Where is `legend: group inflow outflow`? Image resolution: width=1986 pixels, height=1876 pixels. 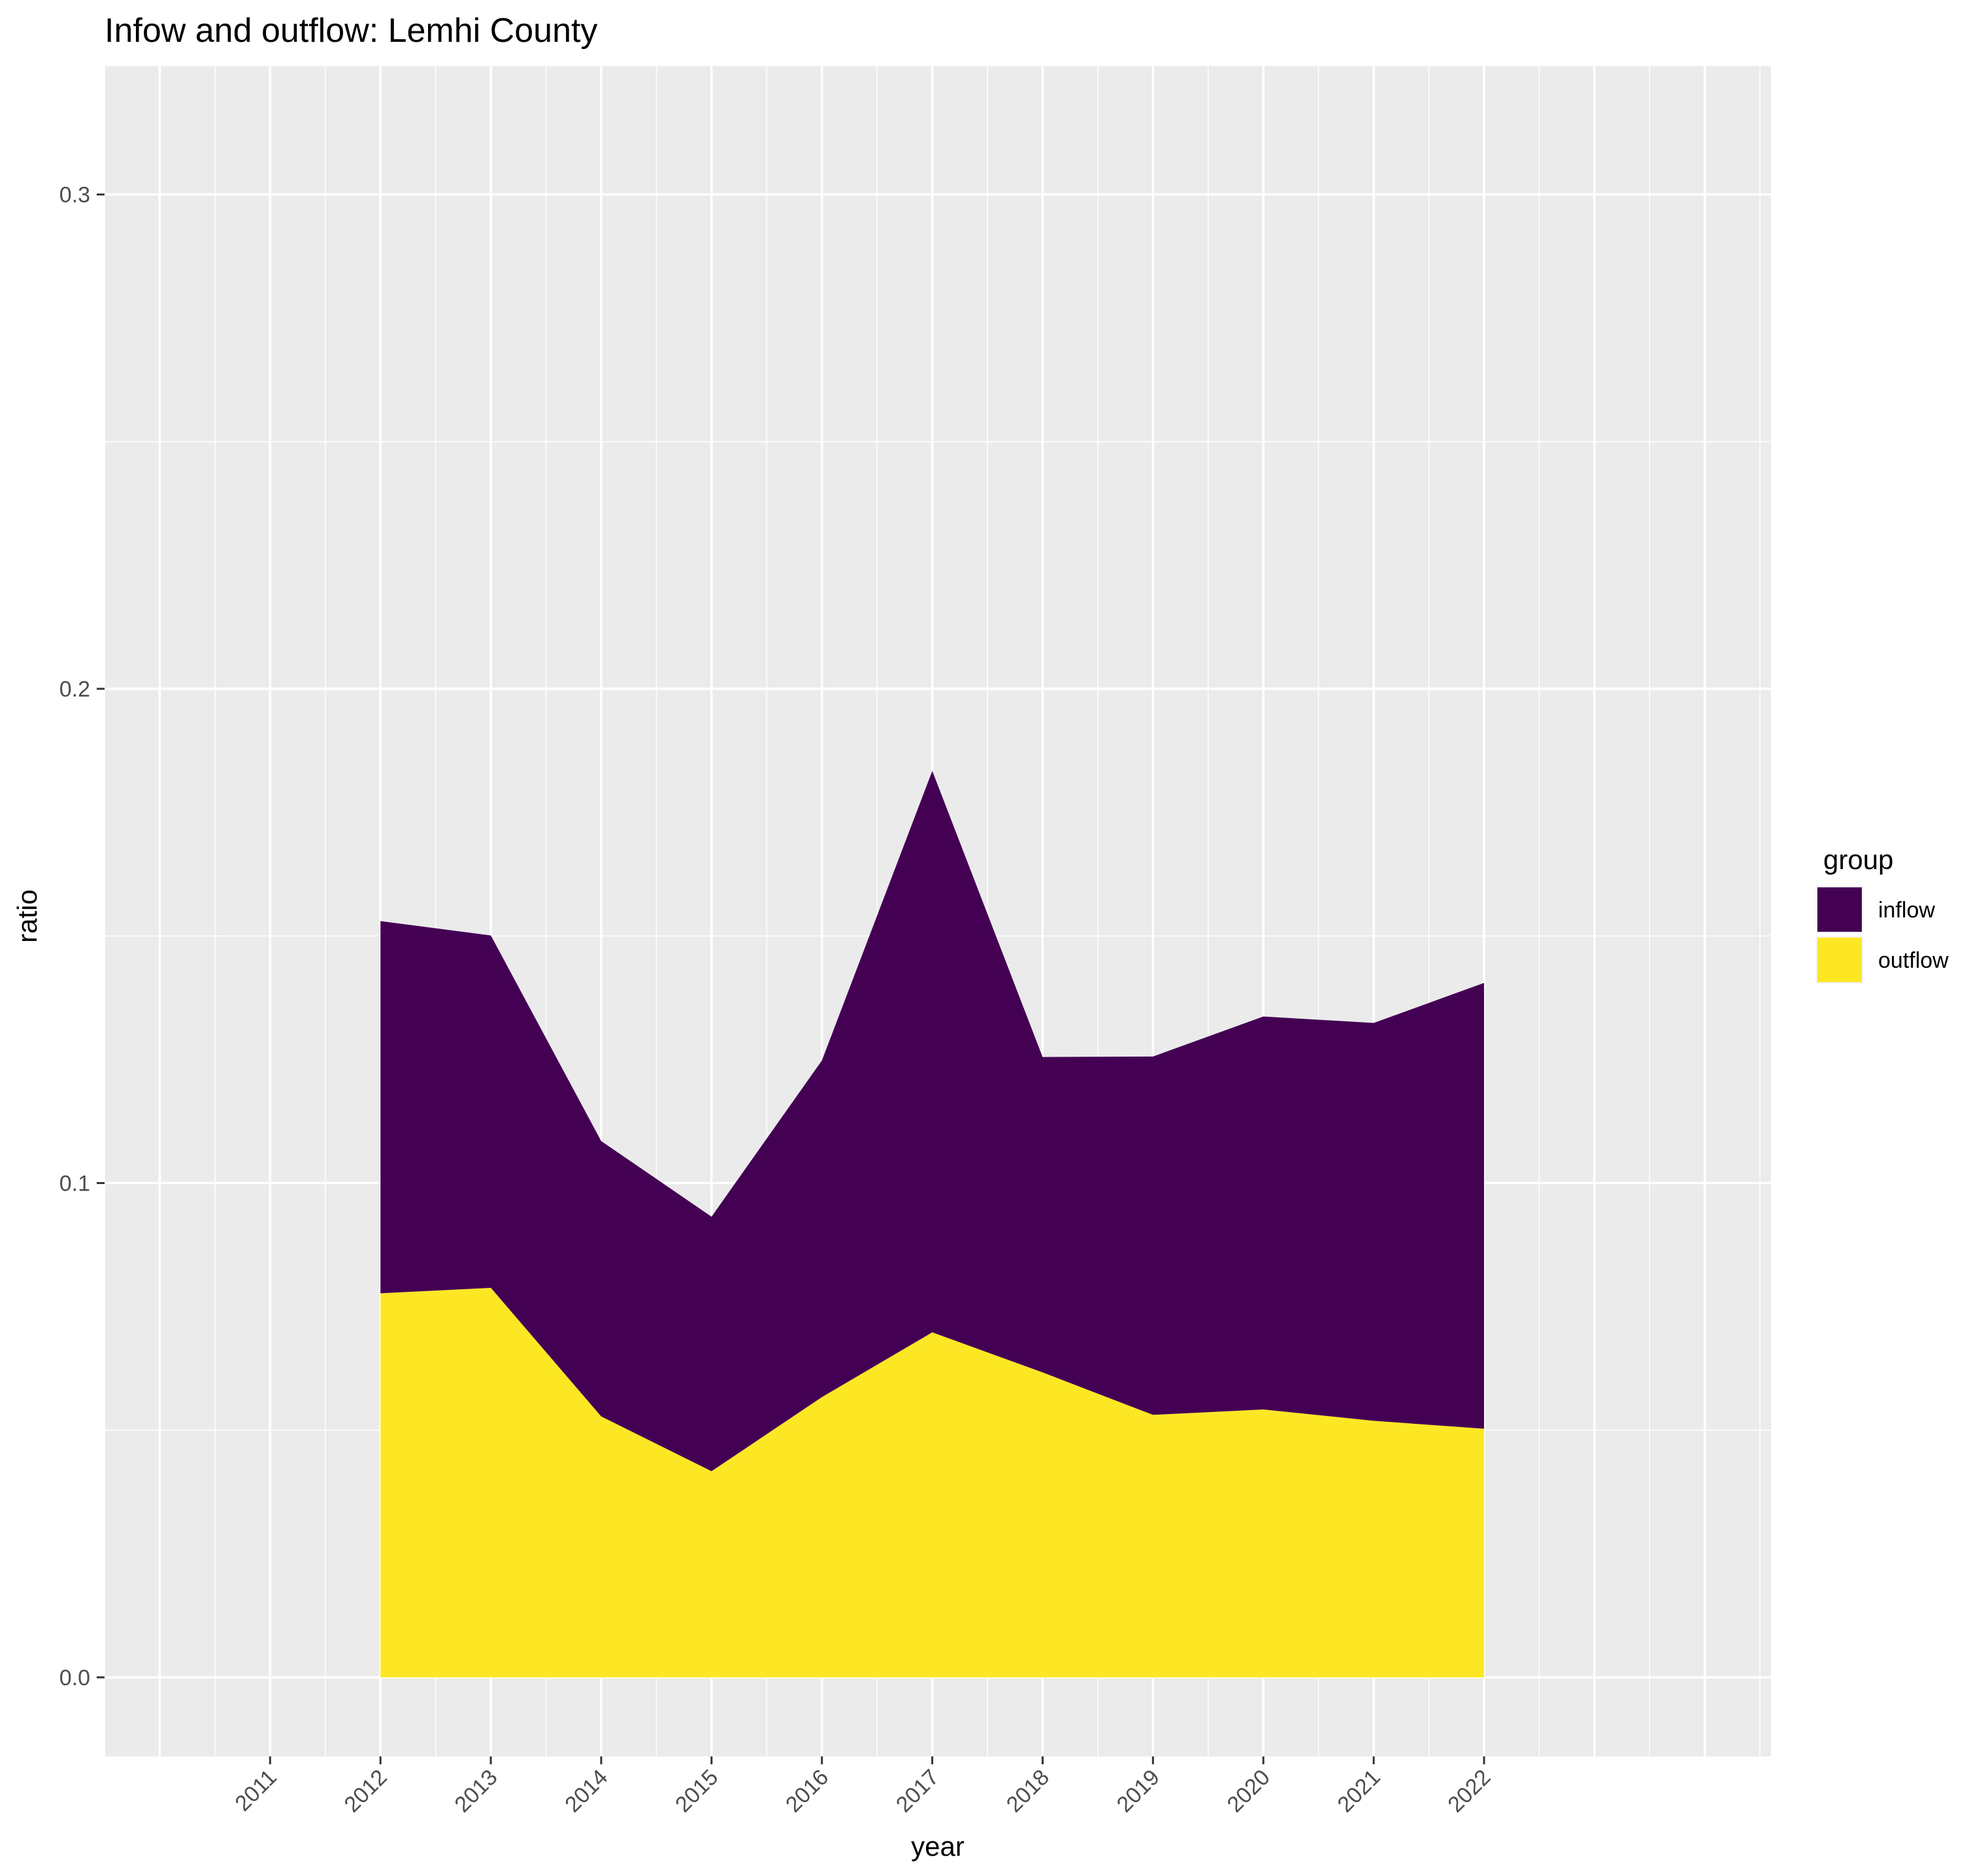 legend: group inflow outflow is located at coordinates (1882, 913).